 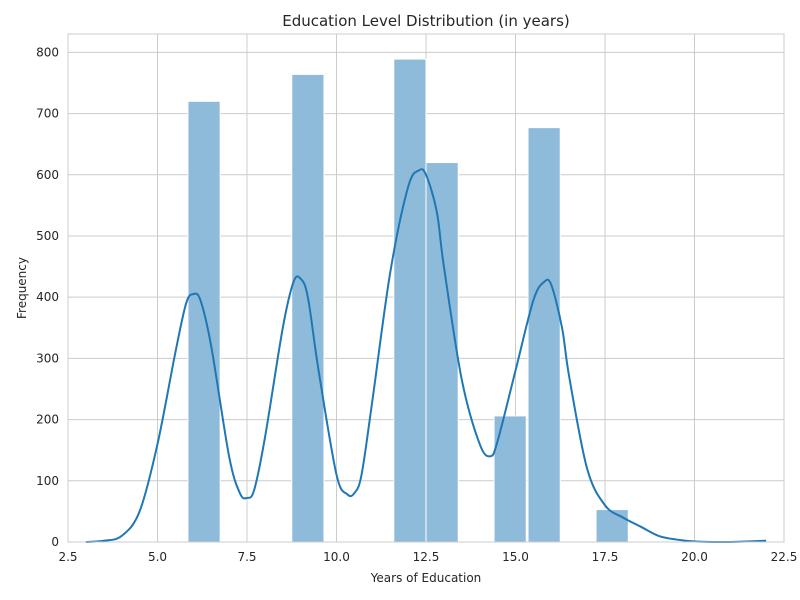 What do you see at coordinates (55, 542) in the screenshot?
I see `y-tick-label: 0` at bounding box center [55, 542].